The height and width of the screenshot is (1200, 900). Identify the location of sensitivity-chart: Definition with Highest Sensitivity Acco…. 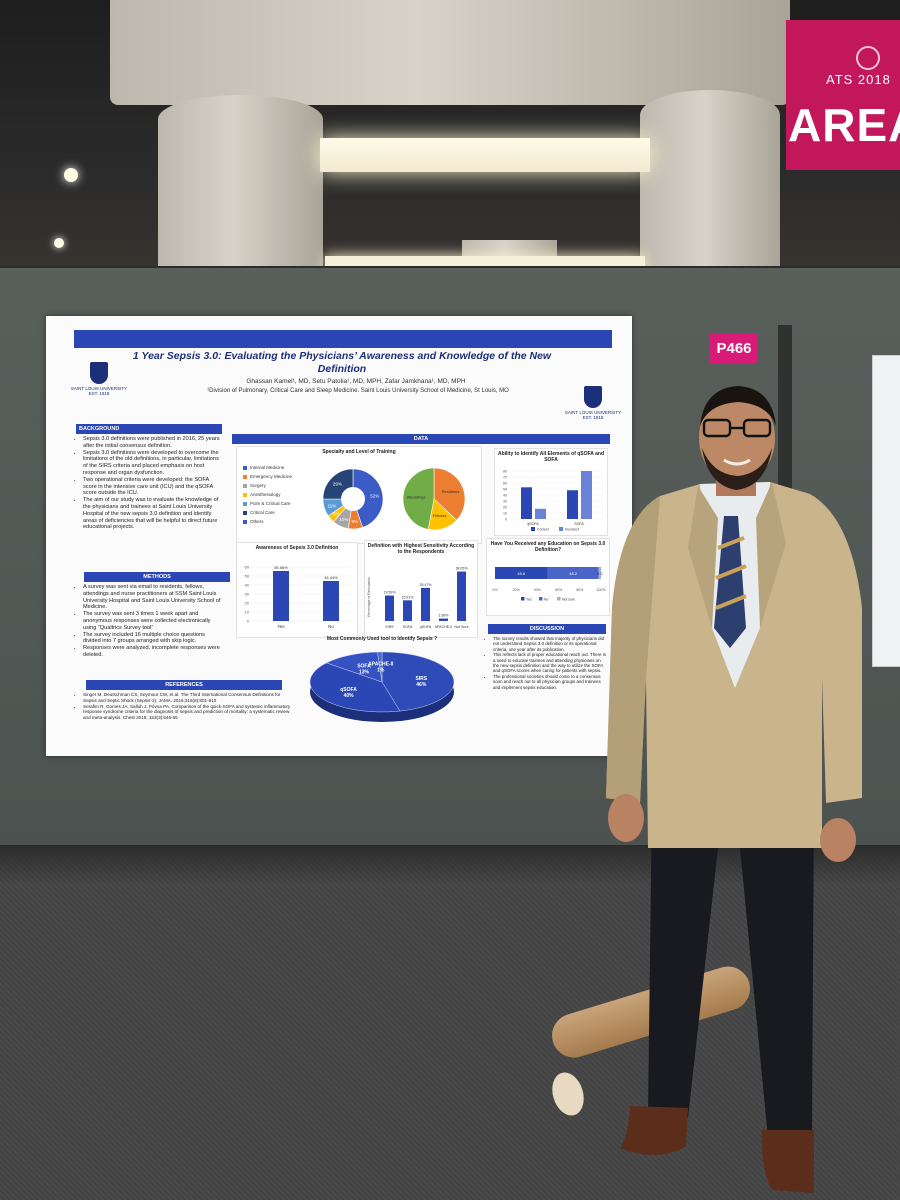
(421, 589).